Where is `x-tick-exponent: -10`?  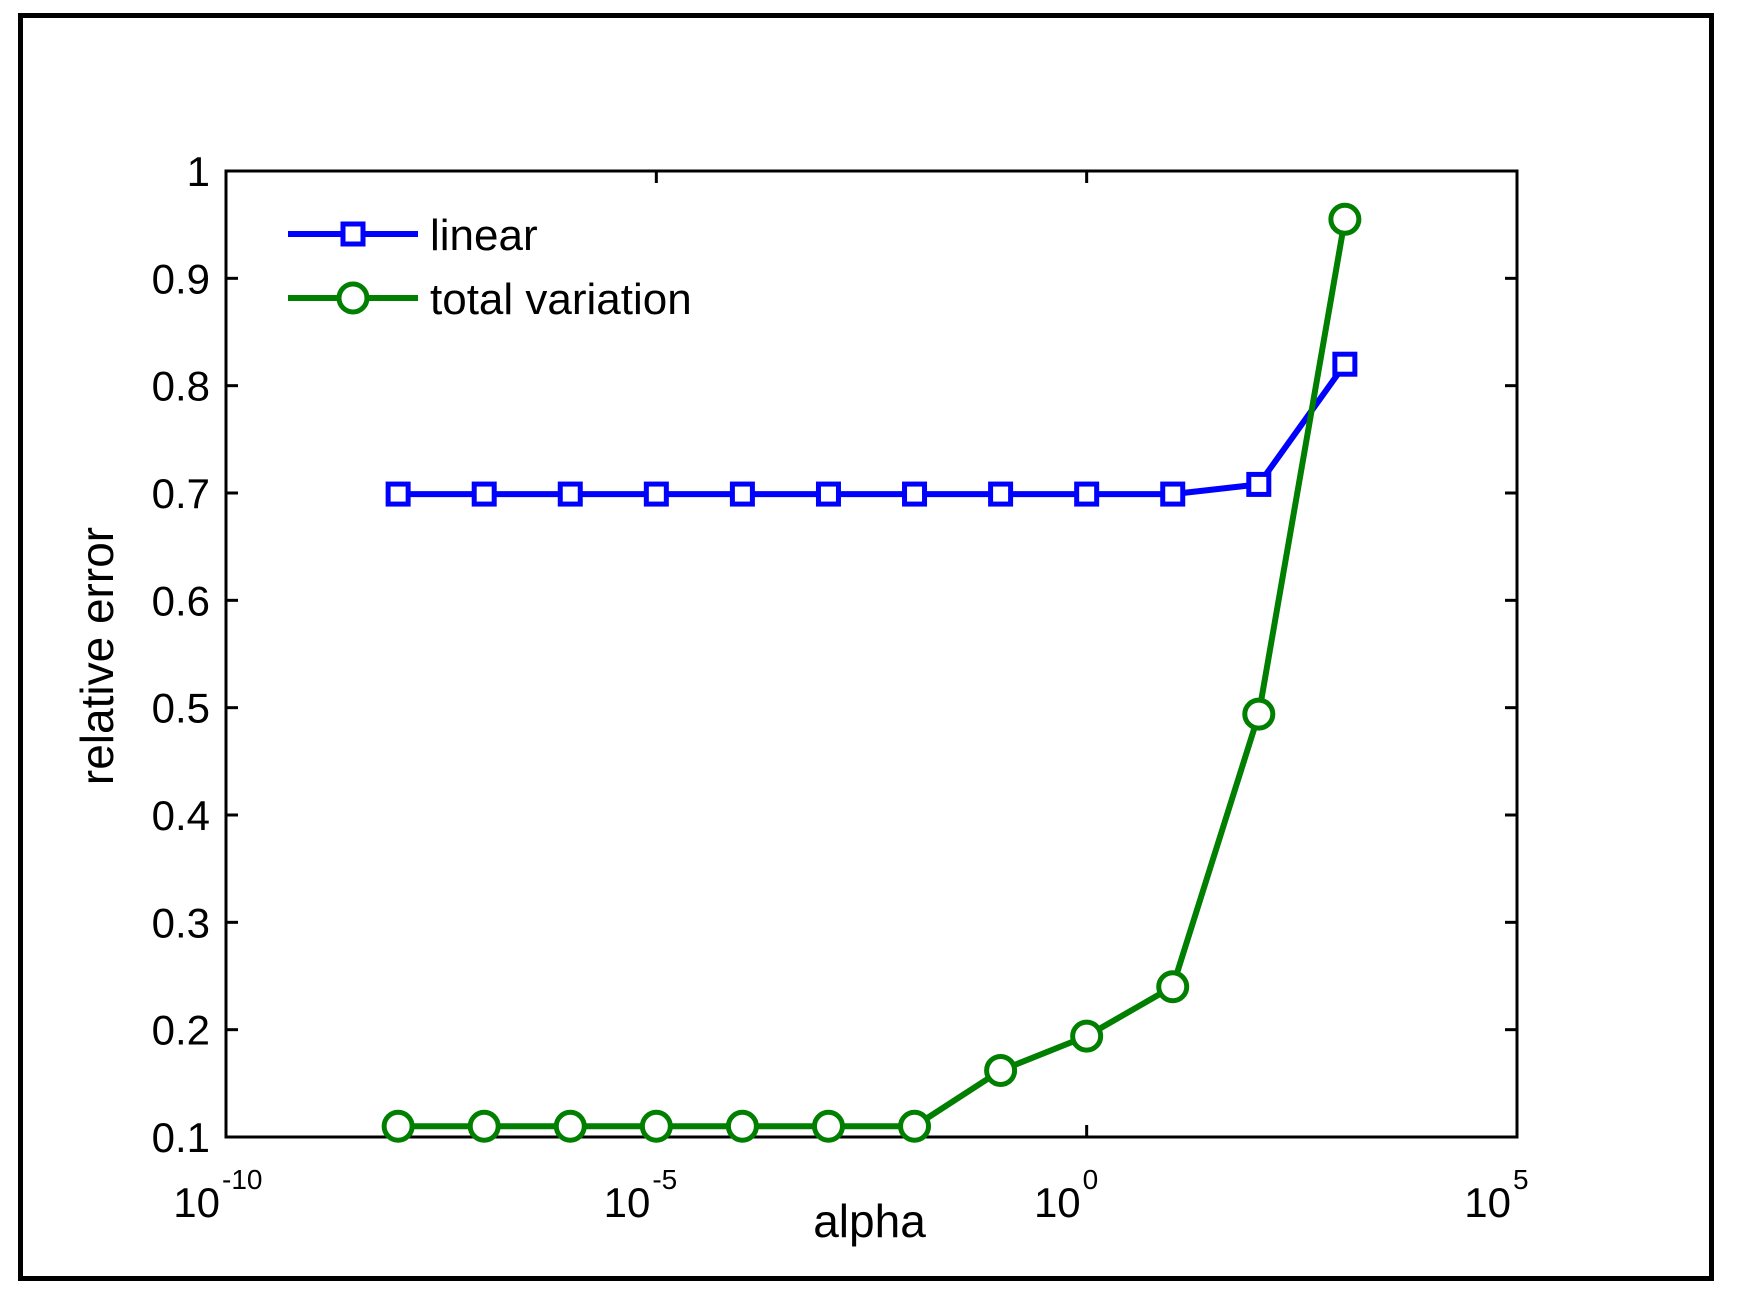 x-tick-exponent: -10 is located at coordinates (242, 1179).